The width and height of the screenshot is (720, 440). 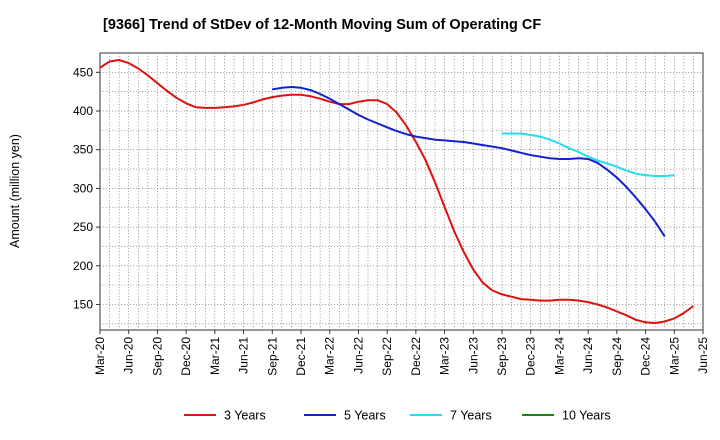 I want to click on y-tick-label: 250, so click(x=83, y=227).